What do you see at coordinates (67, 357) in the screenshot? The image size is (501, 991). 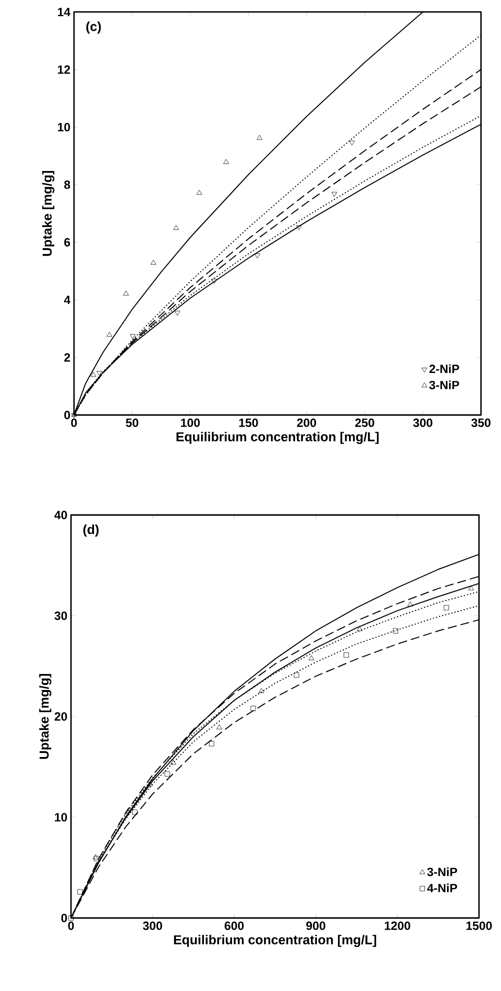 I see `y-tick-label: 2` at bounding box center [67, 357].